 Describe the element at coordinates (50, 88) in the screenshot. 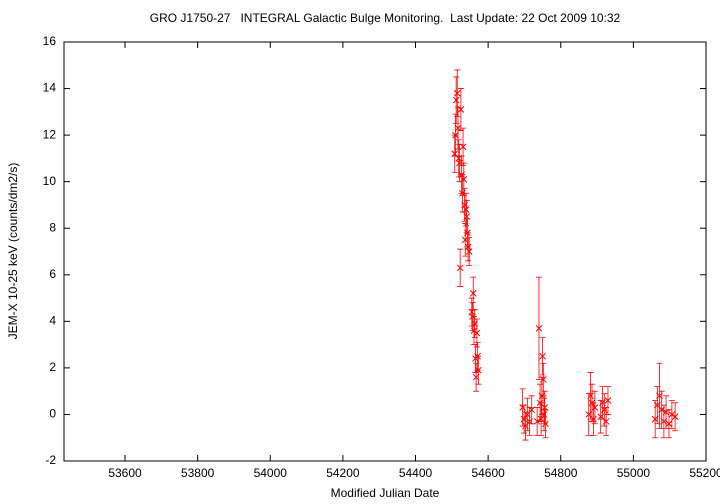

I see `y-tick-label: 14` at that location.